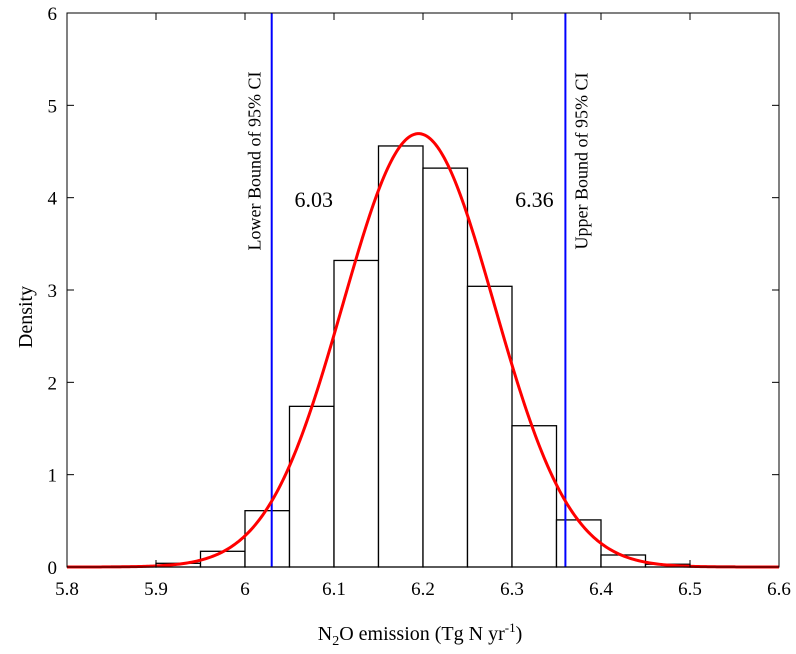 The height and width of the screenshot is (654, 796). Describe the element at coordinates (534, 199) in the screenshot. I see `ci-upper-value: 6.36` at that location.